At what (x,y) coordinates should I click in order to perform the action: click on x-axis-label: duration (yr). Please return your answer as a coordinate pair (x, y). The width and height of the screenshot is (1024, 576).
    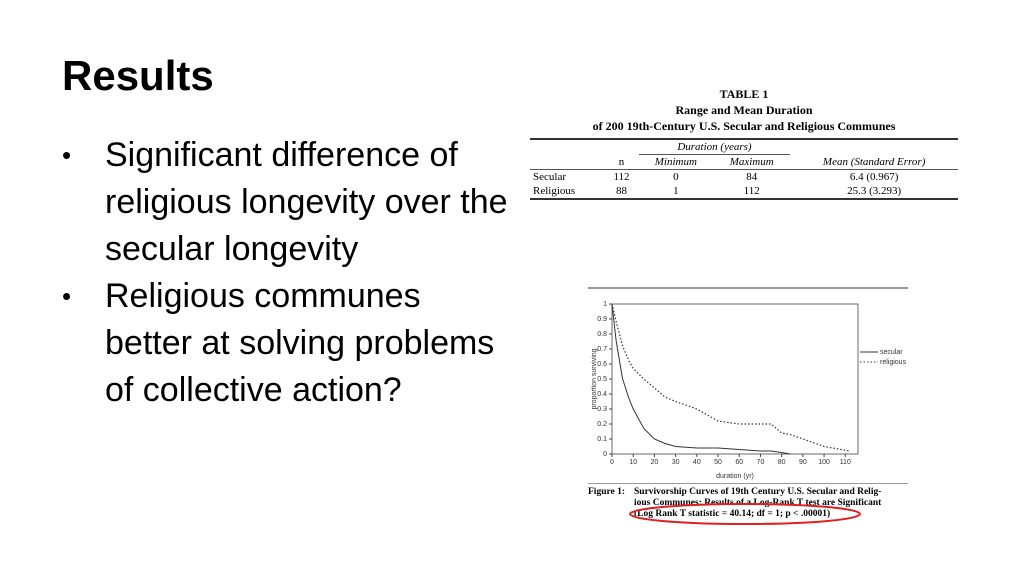
    Looking at the image, I should click on (735, 476).